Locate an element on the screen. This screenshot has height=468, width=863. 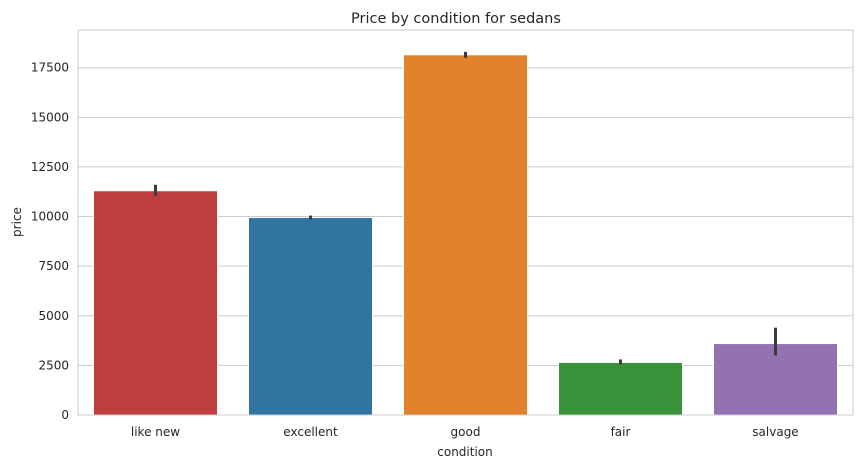
y-tick-labels: 0 2500 5000 7500 10000 12500 15000 17500 is located at coordinates (50, 241).